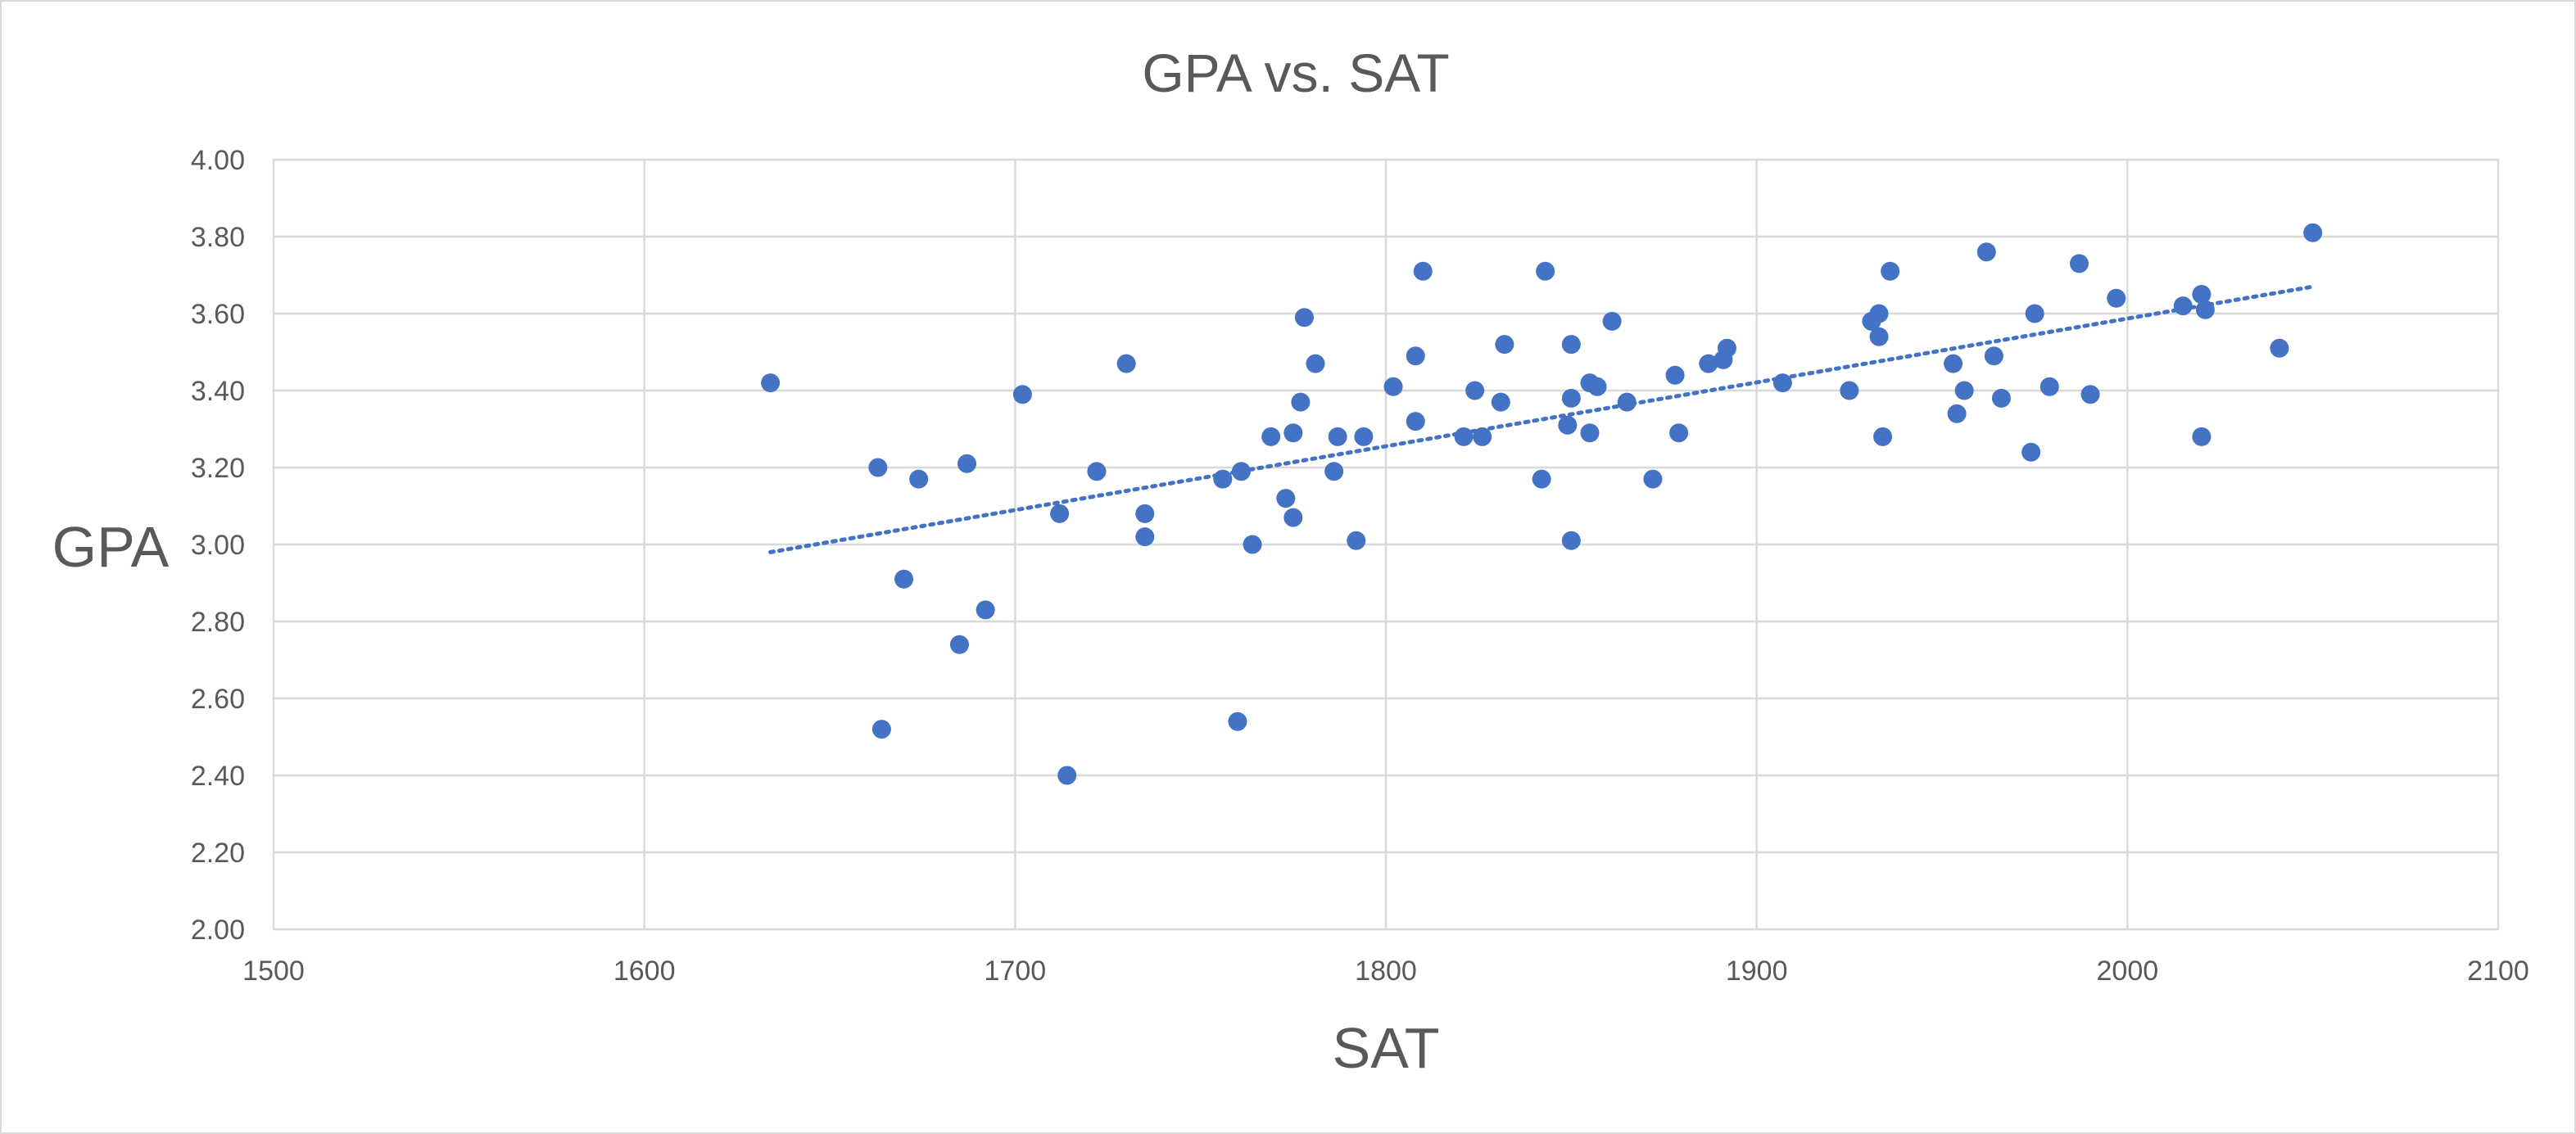 This screenshot has height=1134, width=2576. Describe the element at coordinates (218, 930) in the screenshot. I see `y-tick-label: 2.00` at that location.